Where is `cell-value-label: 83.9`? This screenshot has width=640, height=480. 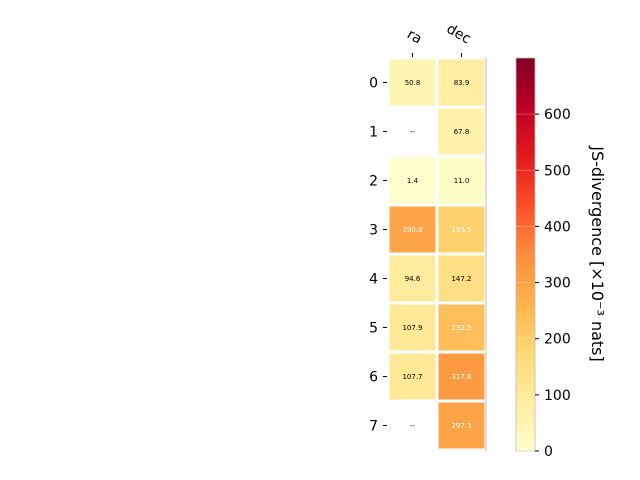 cell-value-label: 83.9 is located at coordinates (462, 83).